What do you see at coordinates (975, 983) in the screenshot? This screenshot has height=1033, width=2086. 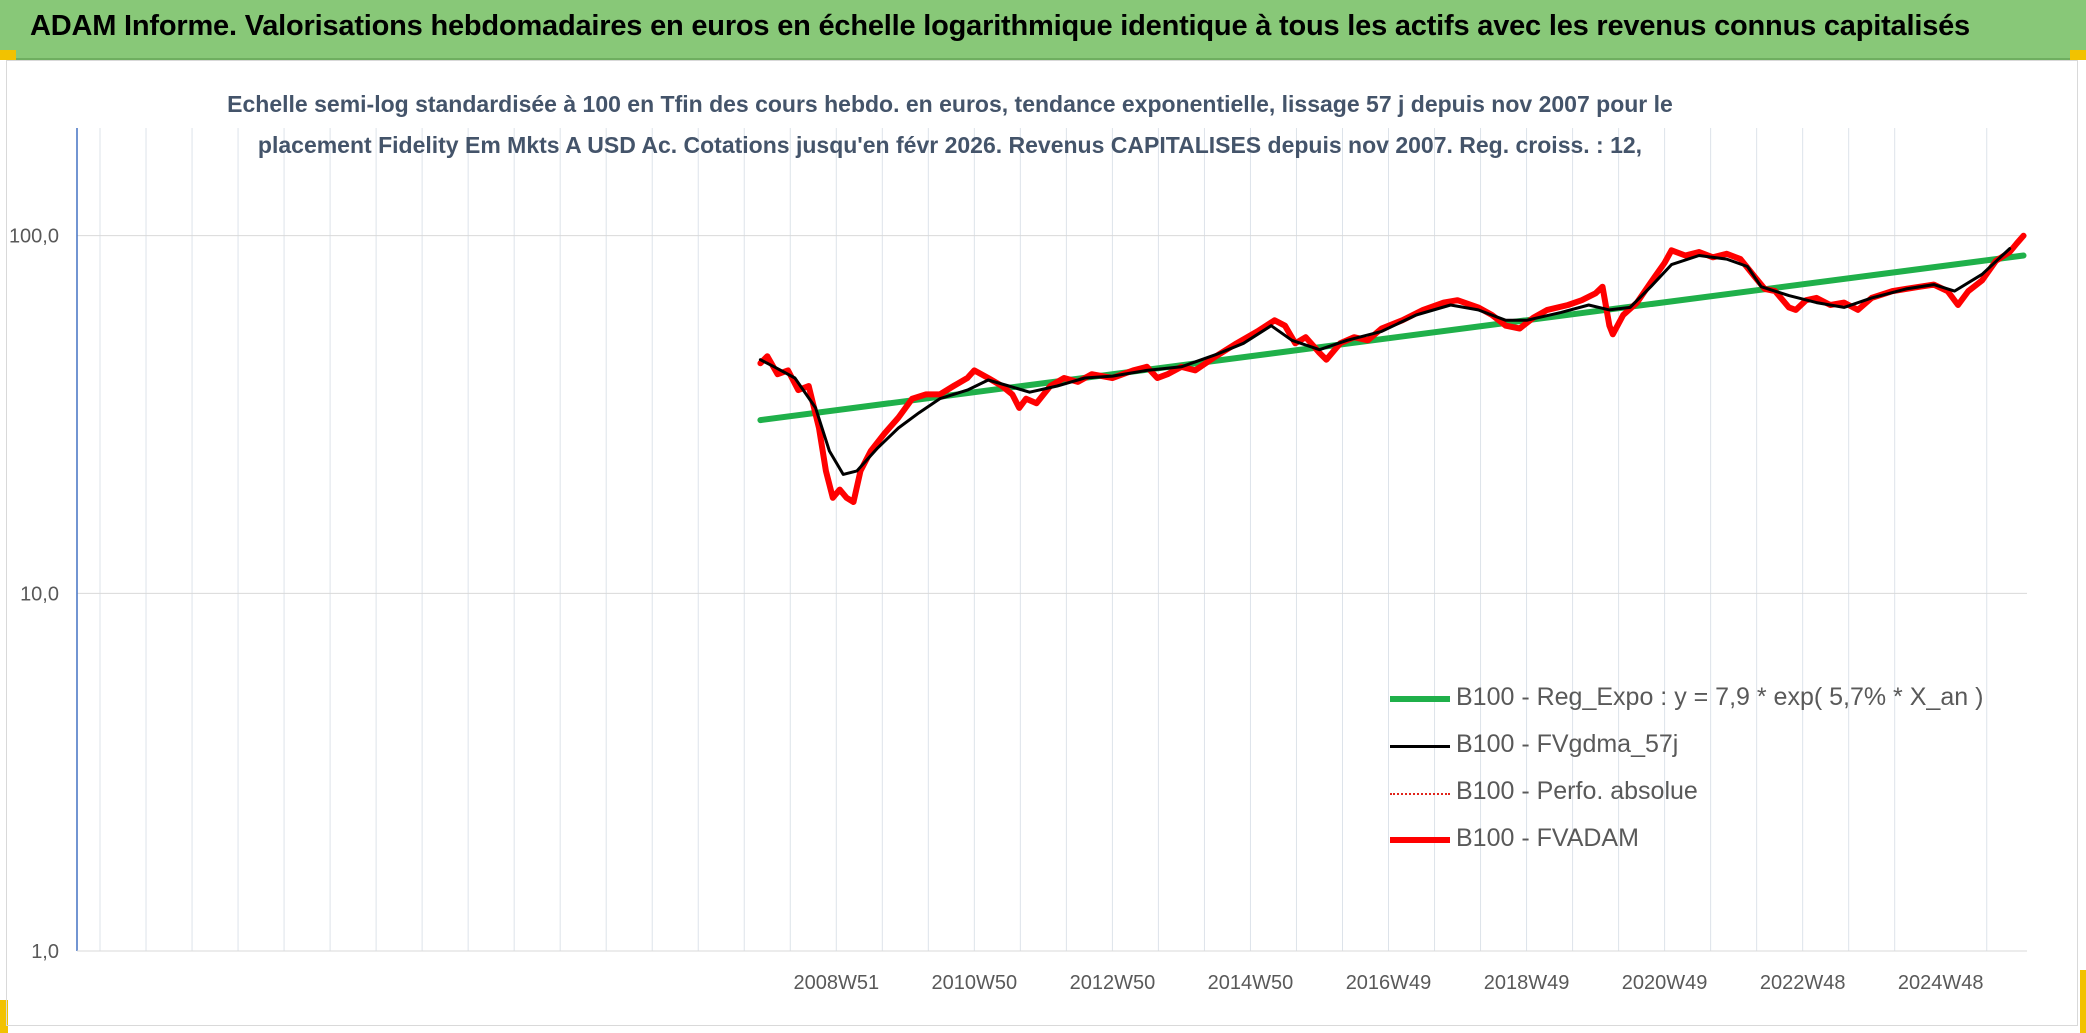 I see `x-tick-label: 2010W50` at bounding box center [975, 983].